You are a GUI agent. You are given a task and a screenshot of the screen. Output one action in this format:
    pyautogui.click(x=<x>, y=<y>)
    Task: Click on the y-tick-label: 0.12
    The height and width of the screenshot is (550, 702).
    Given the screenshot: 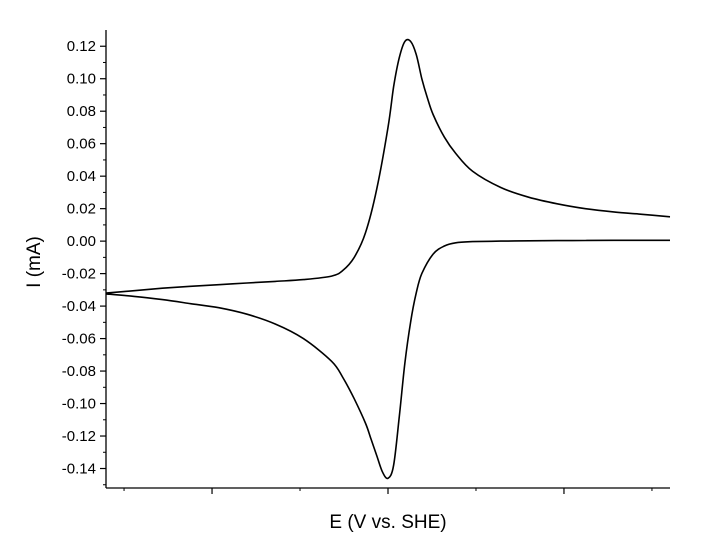 What is the action you would take?
    pyautogui.click(x=81, y=46)
    